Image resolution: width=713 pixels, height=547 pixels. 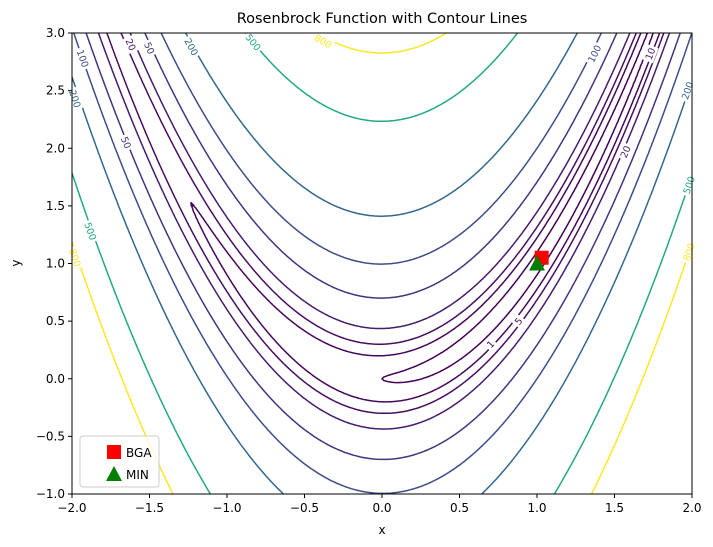 I want to click on x-tick-label: −1.5, so click(x=149, y=508).